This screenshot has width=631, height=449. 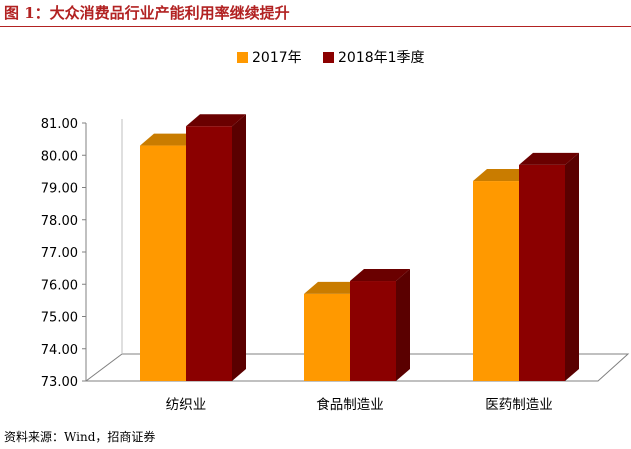 What do you see at coordinates (147, 13) in the screenshot?
I see `figure-title: 图 1：大众消费品行业产能利用率继续提升` at bounding box center [147, 13].